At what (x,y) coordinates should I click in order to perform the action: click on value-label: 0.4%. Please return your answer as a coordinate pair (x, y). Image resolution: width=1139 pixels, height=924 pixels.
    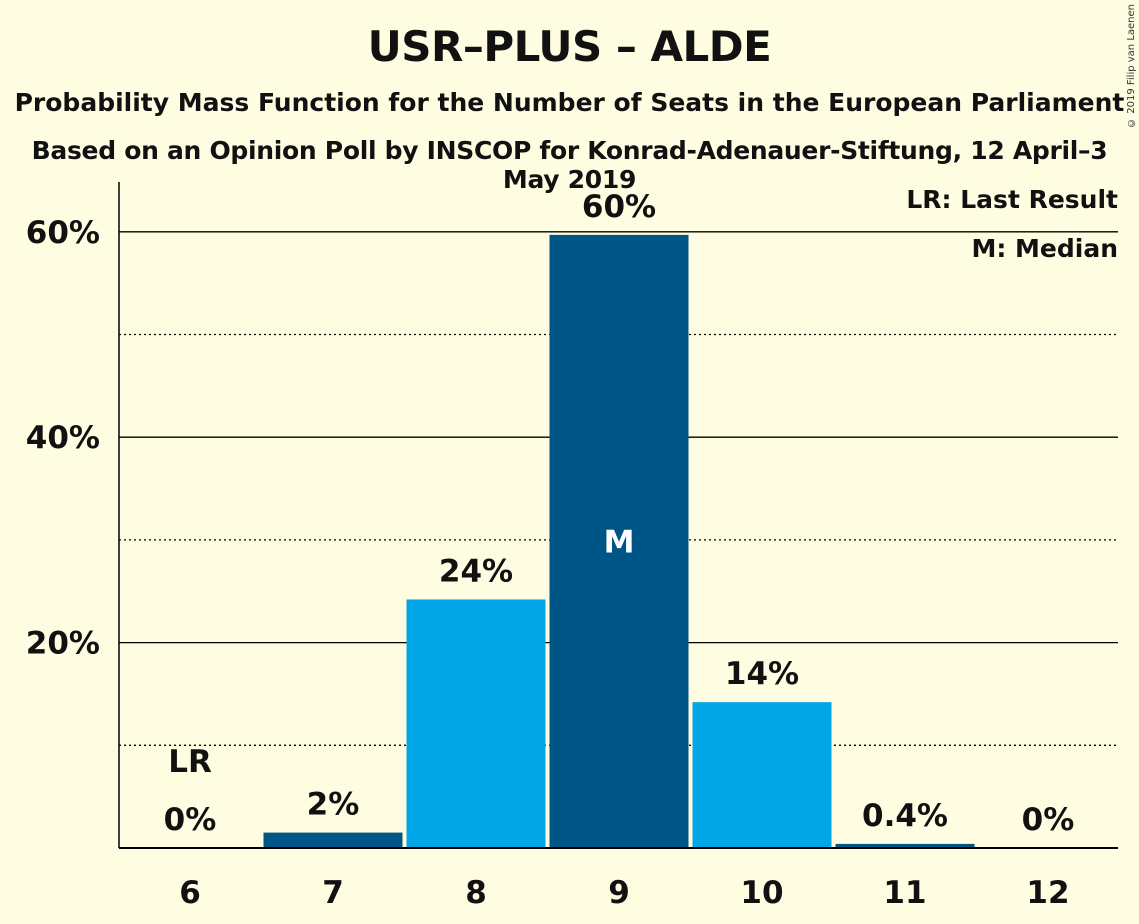
    Looking at the image, I should click on (905, 816).